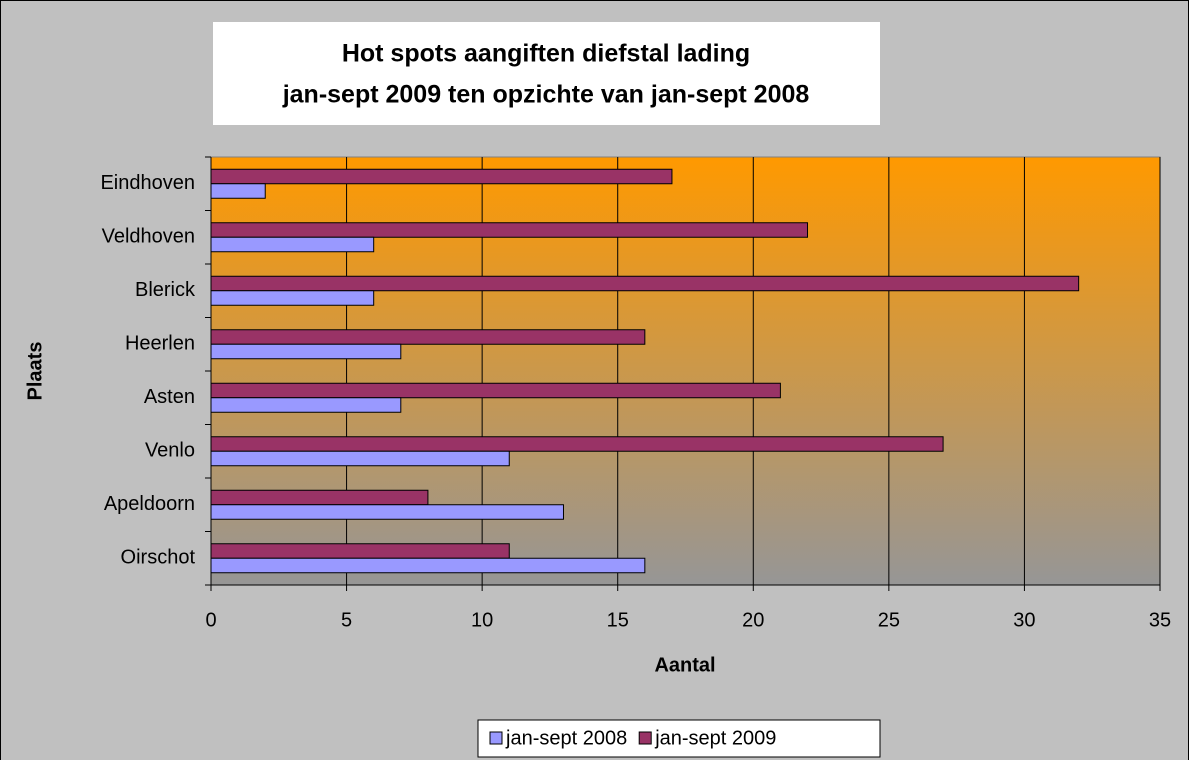  I want to click on legend-label: jan-sept 2008, so click(566, 738).